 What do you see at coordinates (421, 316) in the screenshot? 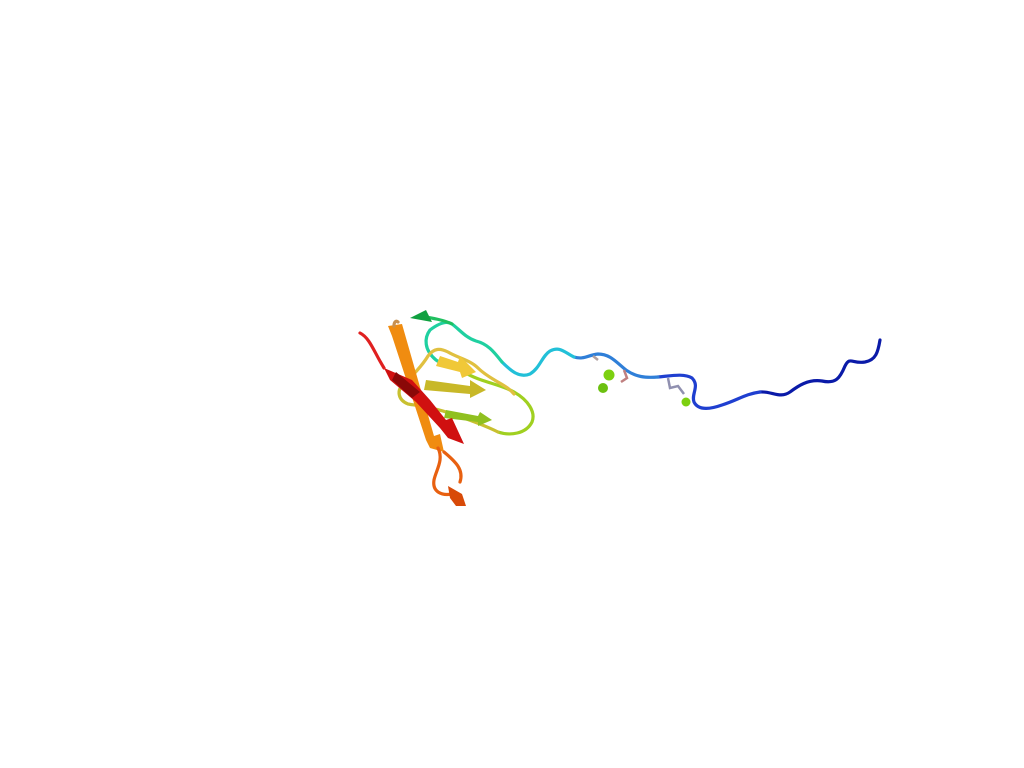
I see `strand-green-tip` at bounding box center [421, 316].